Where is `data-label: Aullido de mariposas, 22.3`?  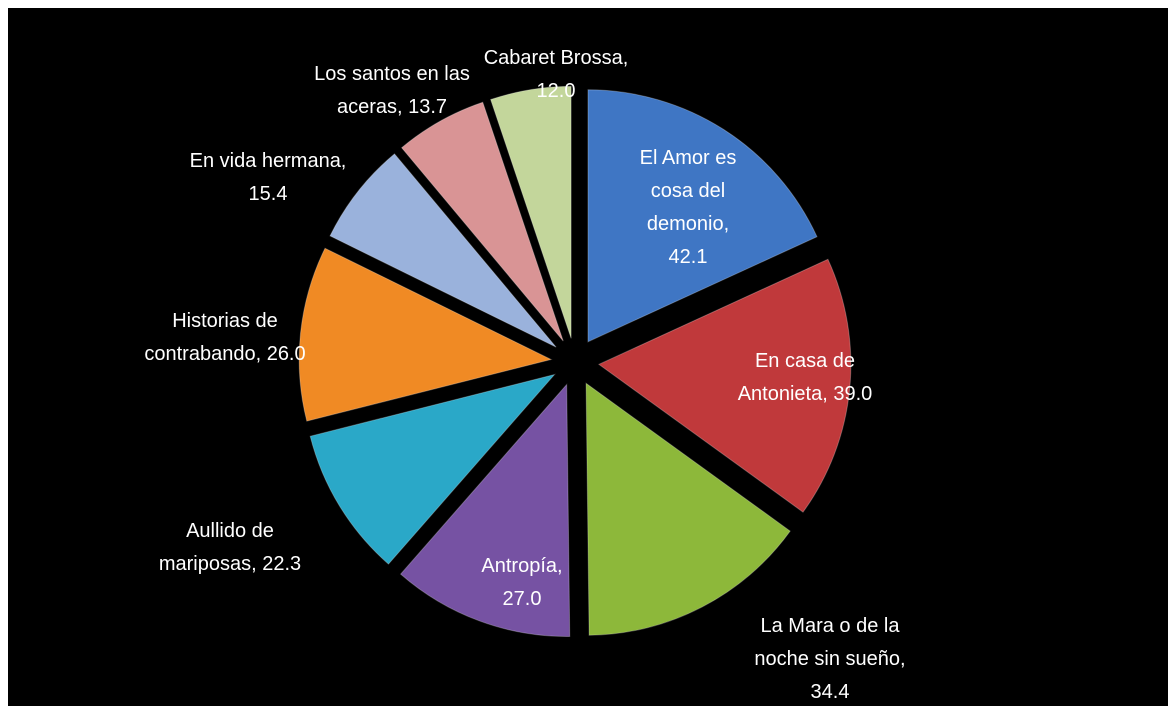
data-label: Aullido de mariposas, 22.3 is located at coordinates (230, 547).